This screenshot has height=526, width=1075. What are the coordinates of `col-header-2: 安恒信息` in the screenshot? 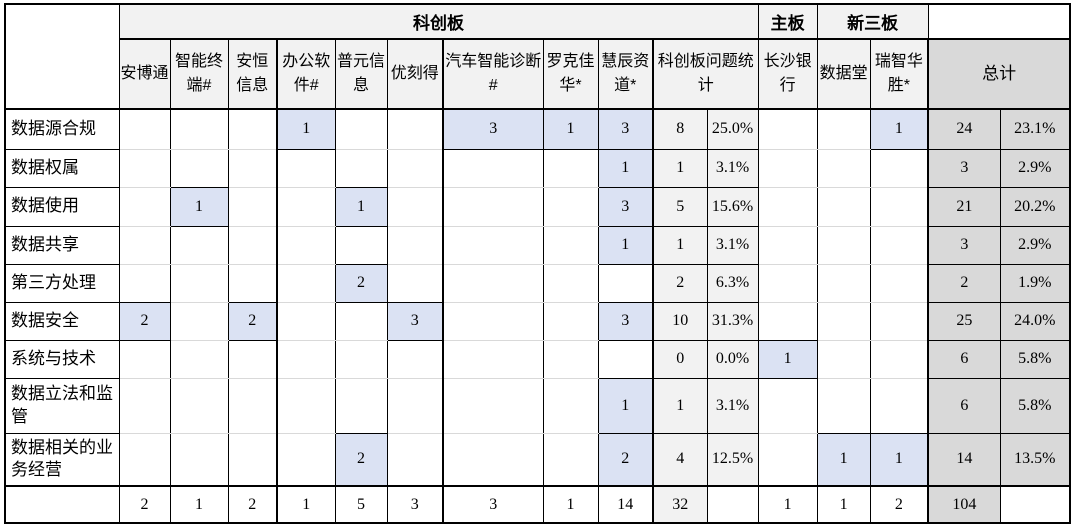 It's located at (253, 74).